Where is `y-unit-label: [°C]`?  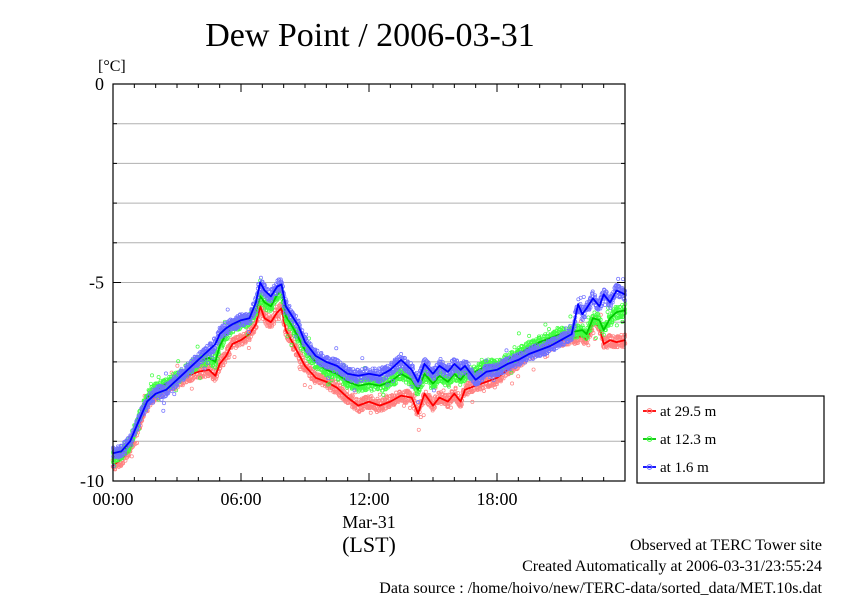
y-unit-label: [°C] is located at coordinates (112, 66).